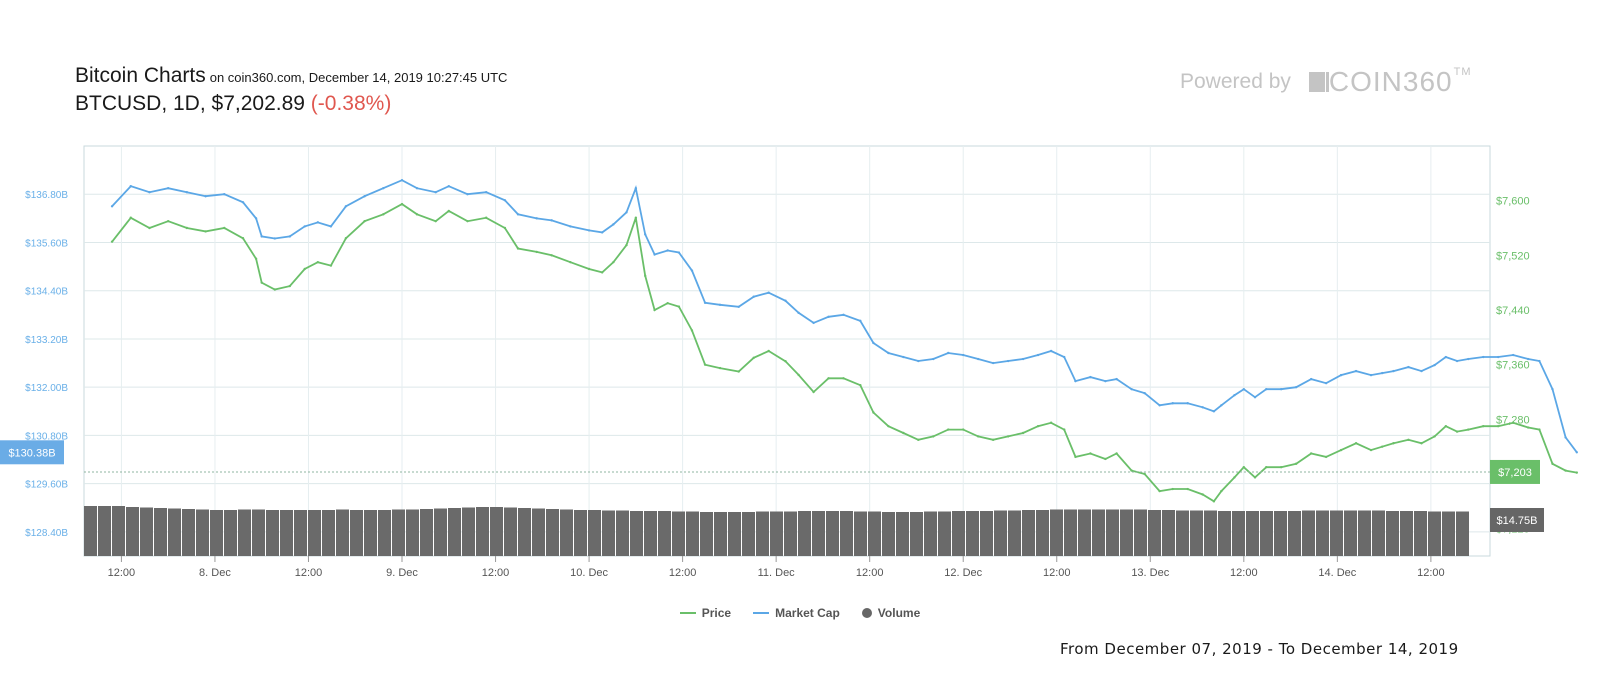 This screenshot has height=700, width=1600. What do you see at coordinates (1318, 82) in the screenshot?
I see `coin360-logo-icon` at bounding box center [1318, 82].